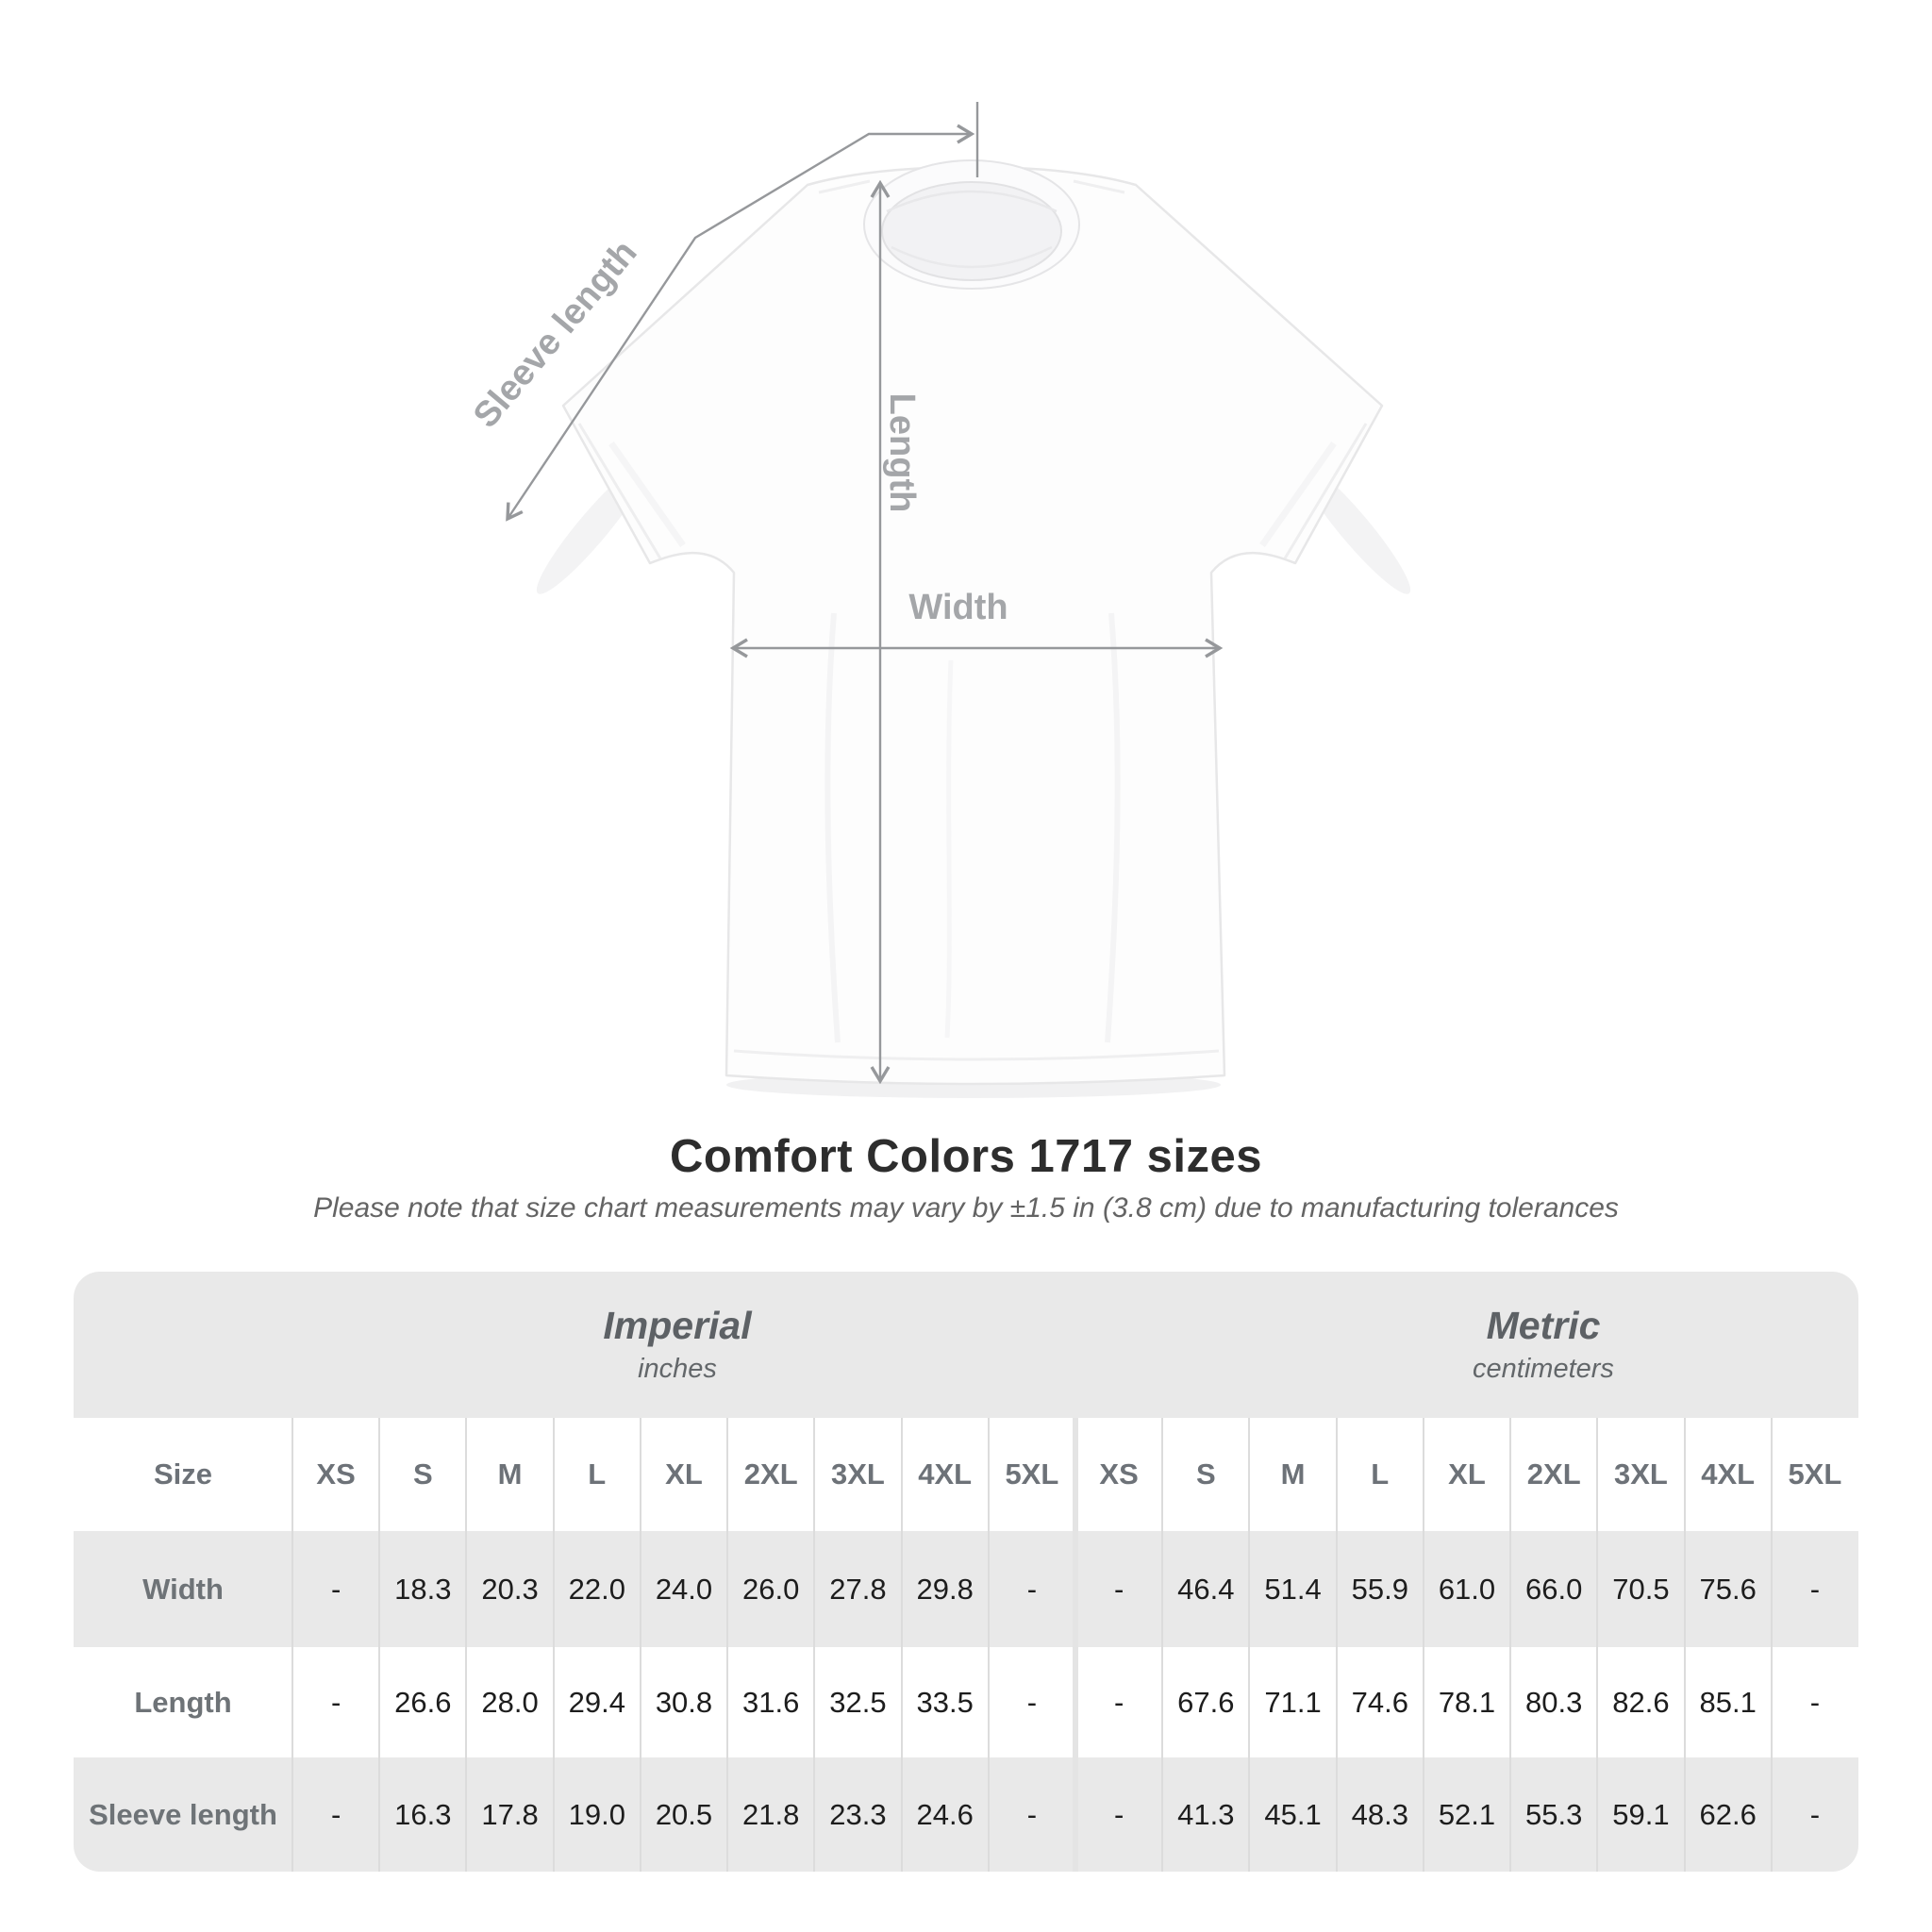 The width and height of the screenshot is (1932, 1932). What do you see at coordinates (1641, 1814) in the screenshot?
I see `cell: 59.1` at bounding box center [1641, 1814].